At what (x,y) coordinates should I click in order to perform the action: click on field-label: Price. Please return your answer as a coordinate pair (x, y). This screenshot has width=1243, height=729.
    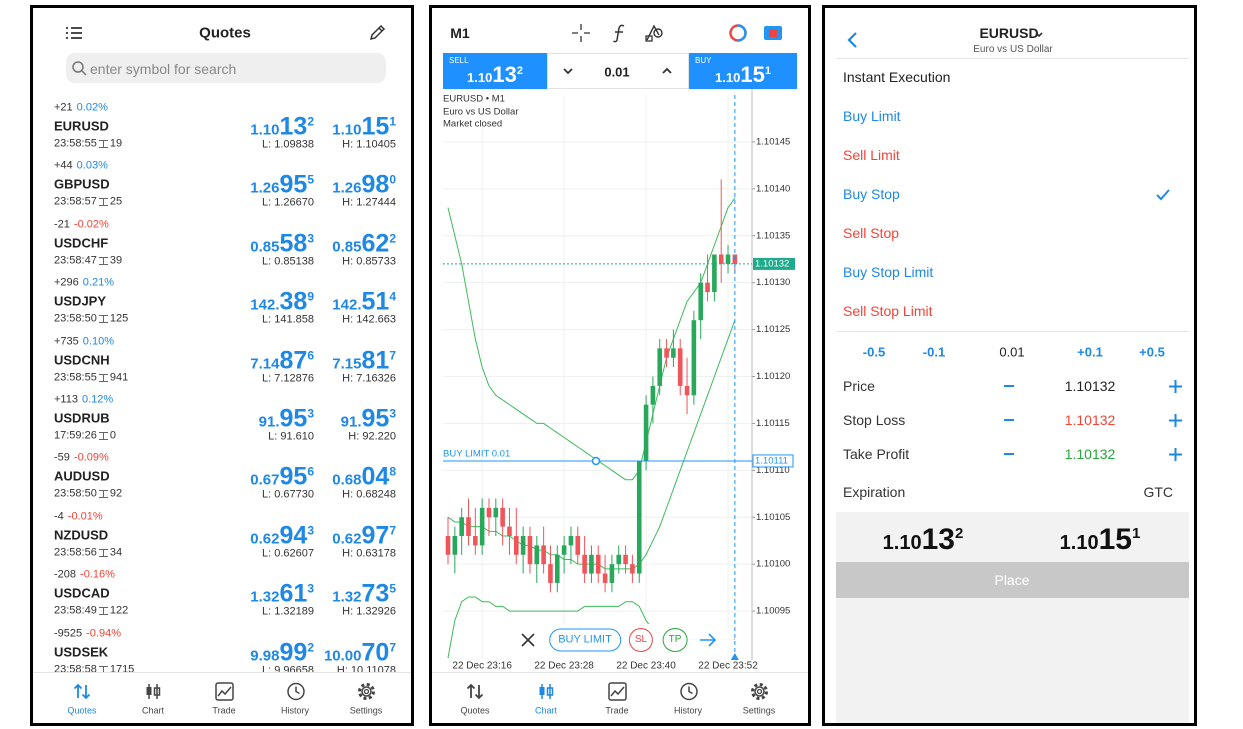
    Looking at the image, I should click on (859, 386).